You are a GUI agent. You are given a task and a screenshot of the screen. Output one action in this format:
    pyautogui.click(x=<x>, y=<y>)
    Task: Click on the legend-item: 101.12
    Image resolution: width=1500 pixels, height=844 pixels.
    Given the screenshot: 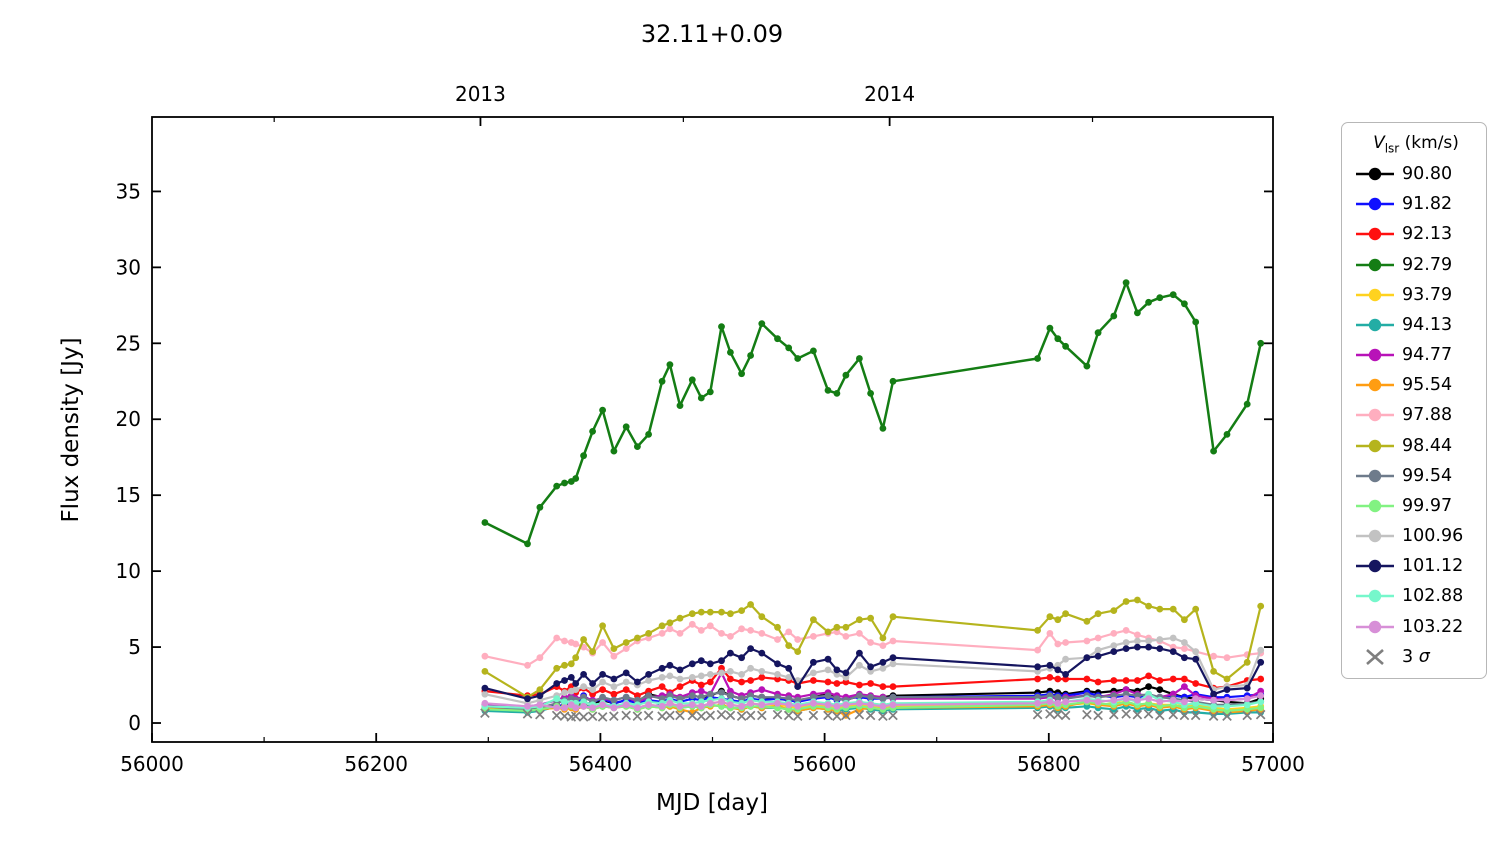 What is the action you would take?
    pyautogui.click(x=1416, y=566)
    